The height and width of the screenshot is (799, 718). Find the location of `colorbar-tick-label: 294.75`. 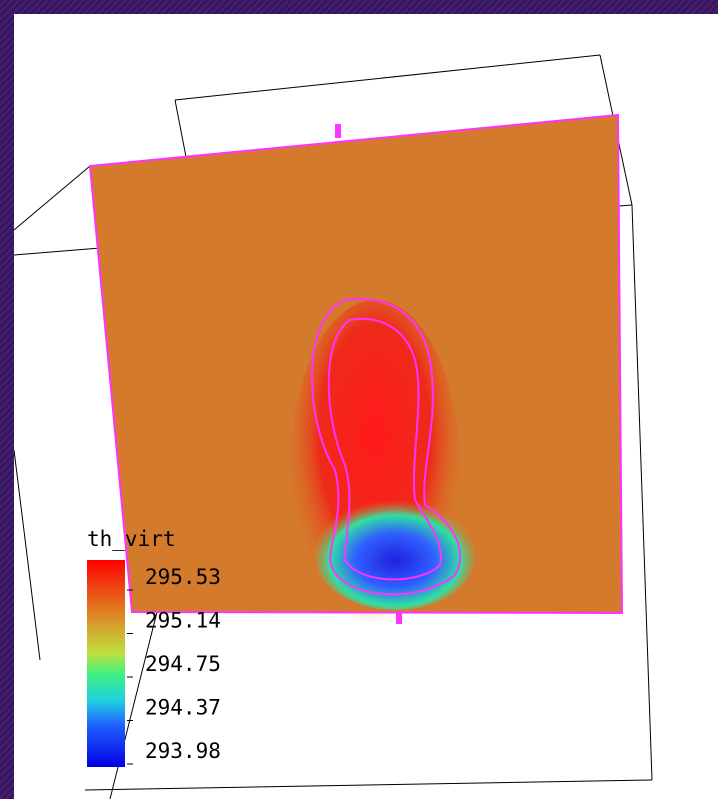

colorbar-tick-label: 294.75 is located at coordinates (183, 664).